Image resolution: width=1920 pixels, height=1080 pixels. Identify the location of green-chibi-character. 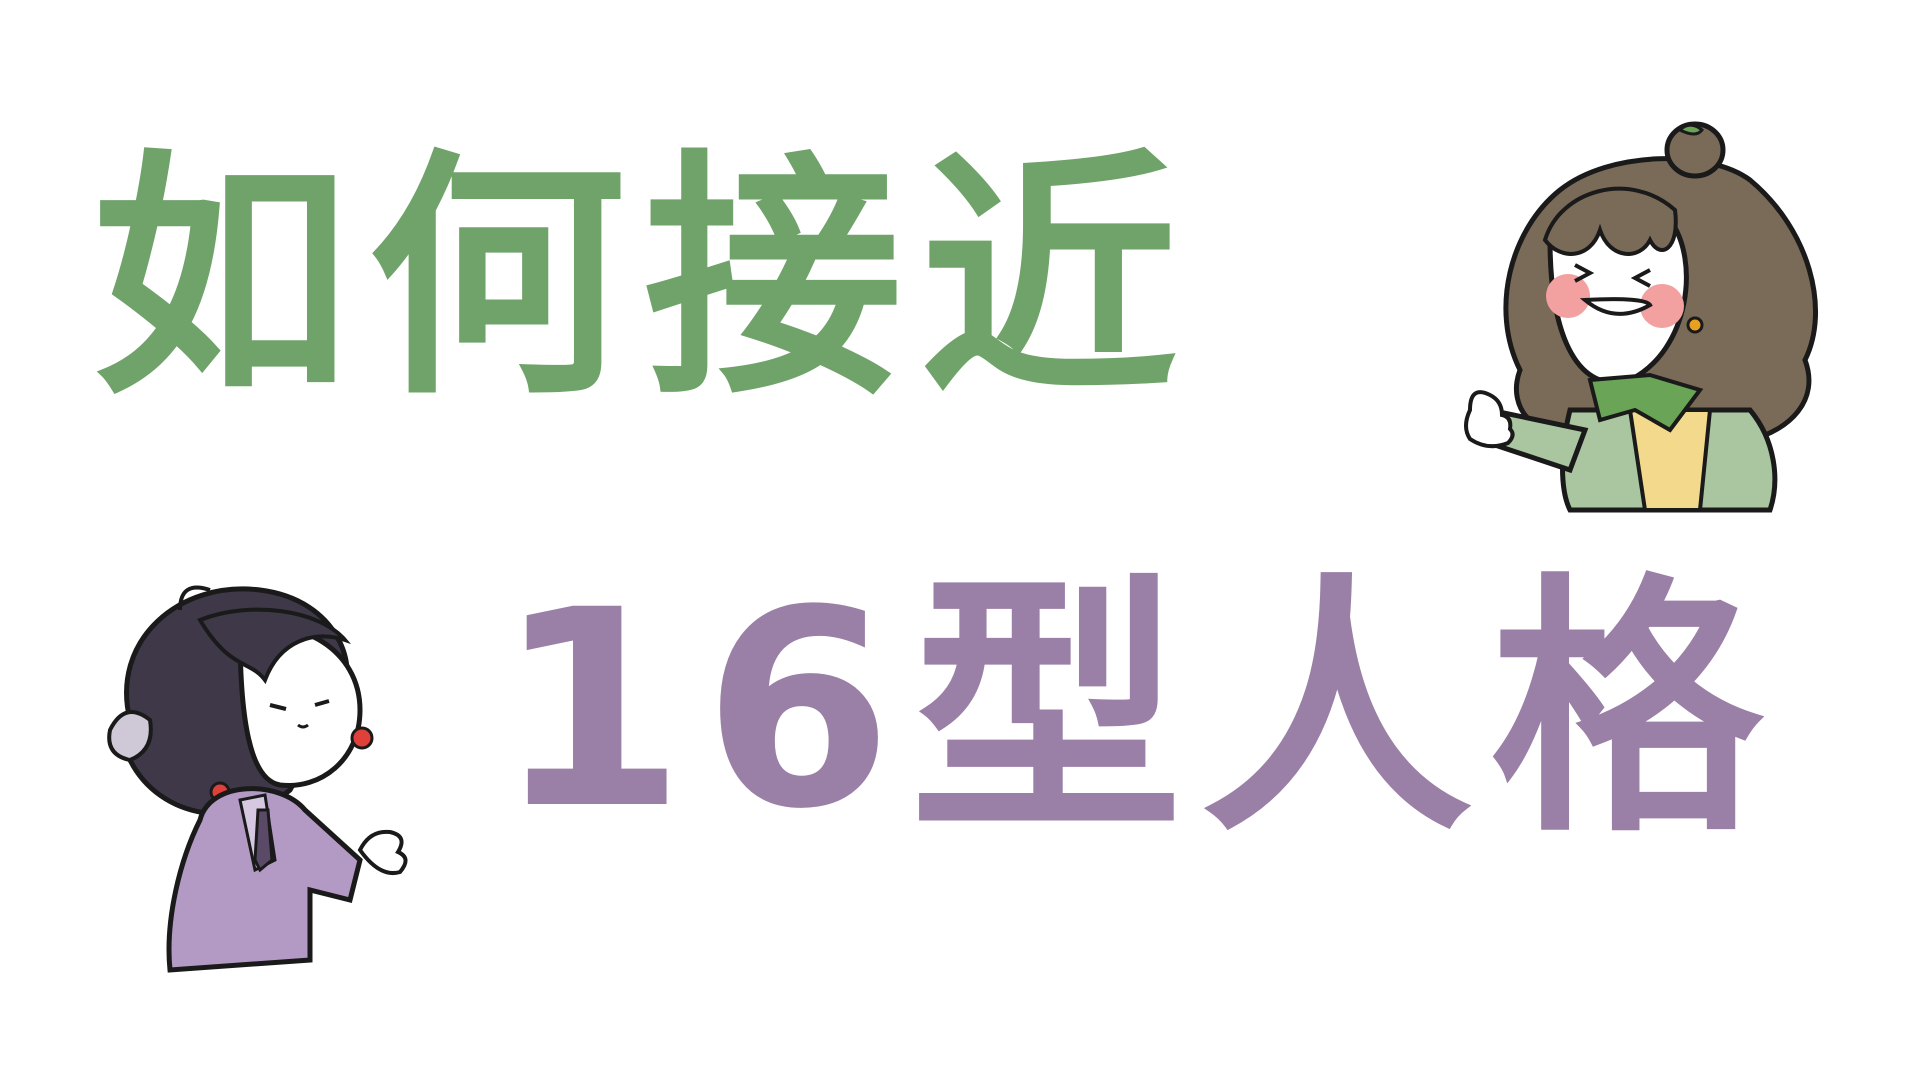
(1650, 315).